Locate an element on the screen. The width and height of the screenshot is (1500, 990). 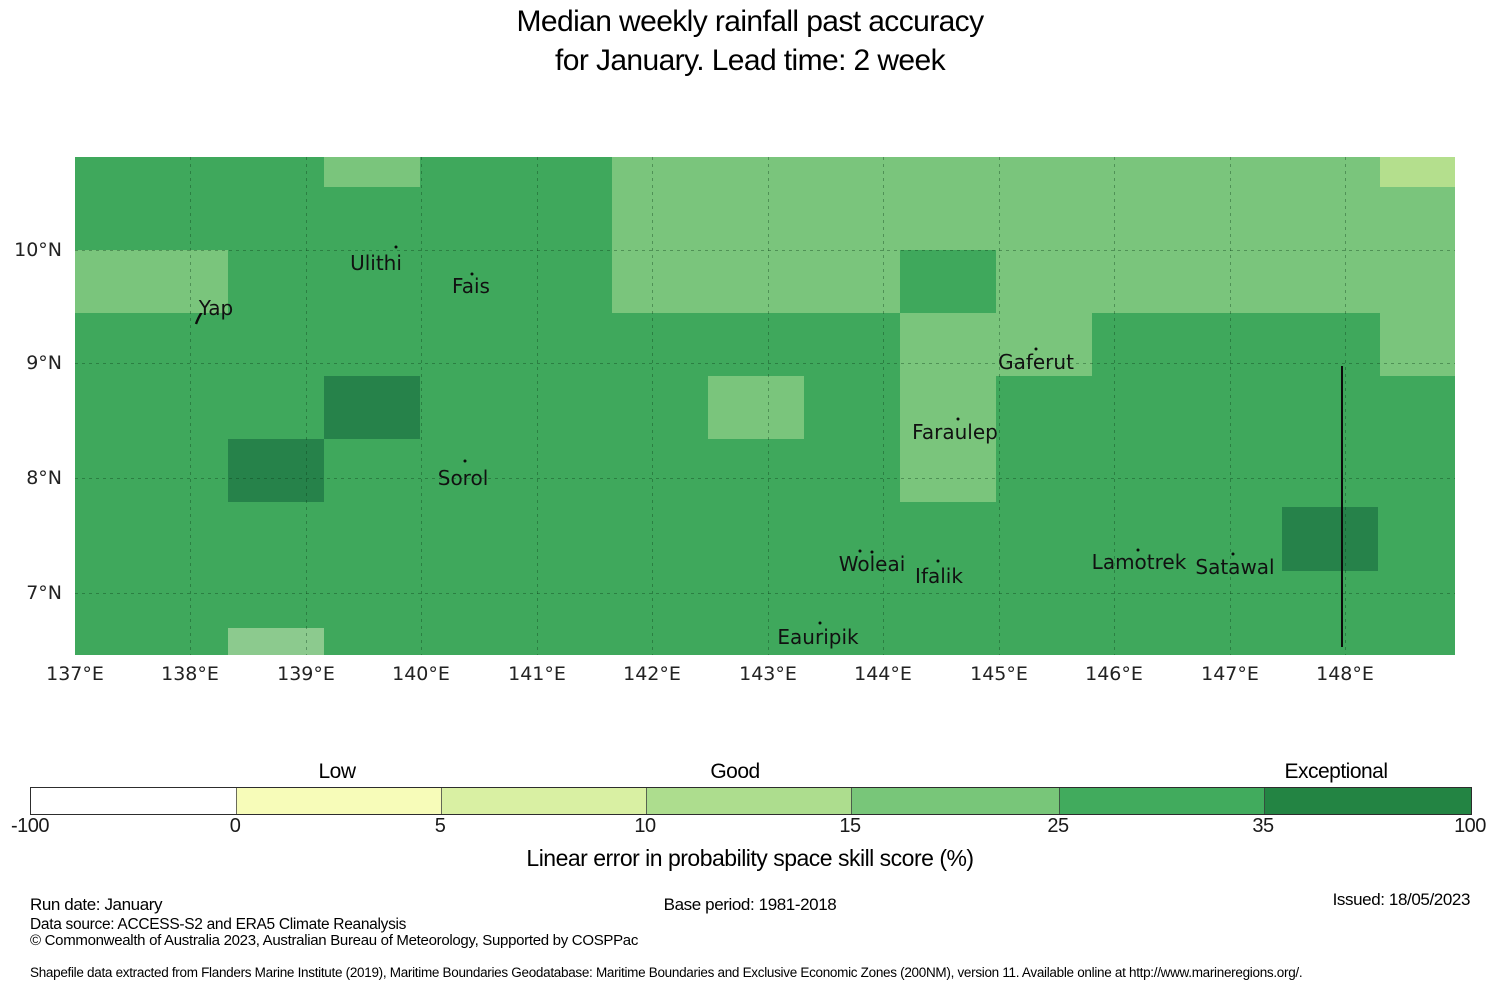
colorbar-tick-label: 25 is located at coordinates (1058, 826).